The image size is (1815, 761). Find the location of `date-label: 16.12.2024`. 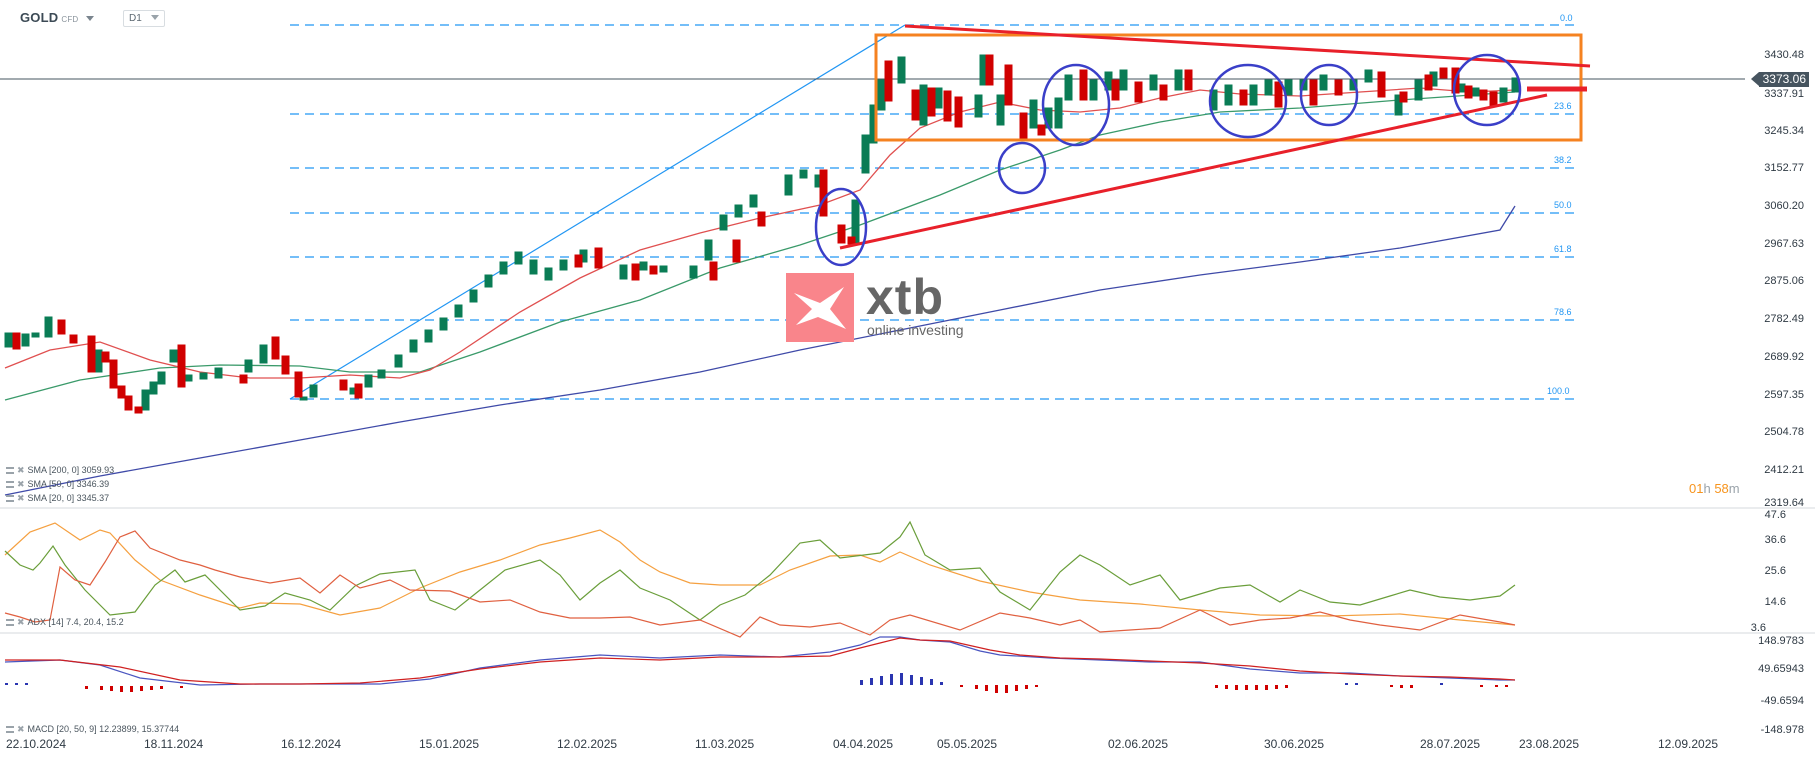

date-label: 16.12.2024 is located at coordinates (311, 744).